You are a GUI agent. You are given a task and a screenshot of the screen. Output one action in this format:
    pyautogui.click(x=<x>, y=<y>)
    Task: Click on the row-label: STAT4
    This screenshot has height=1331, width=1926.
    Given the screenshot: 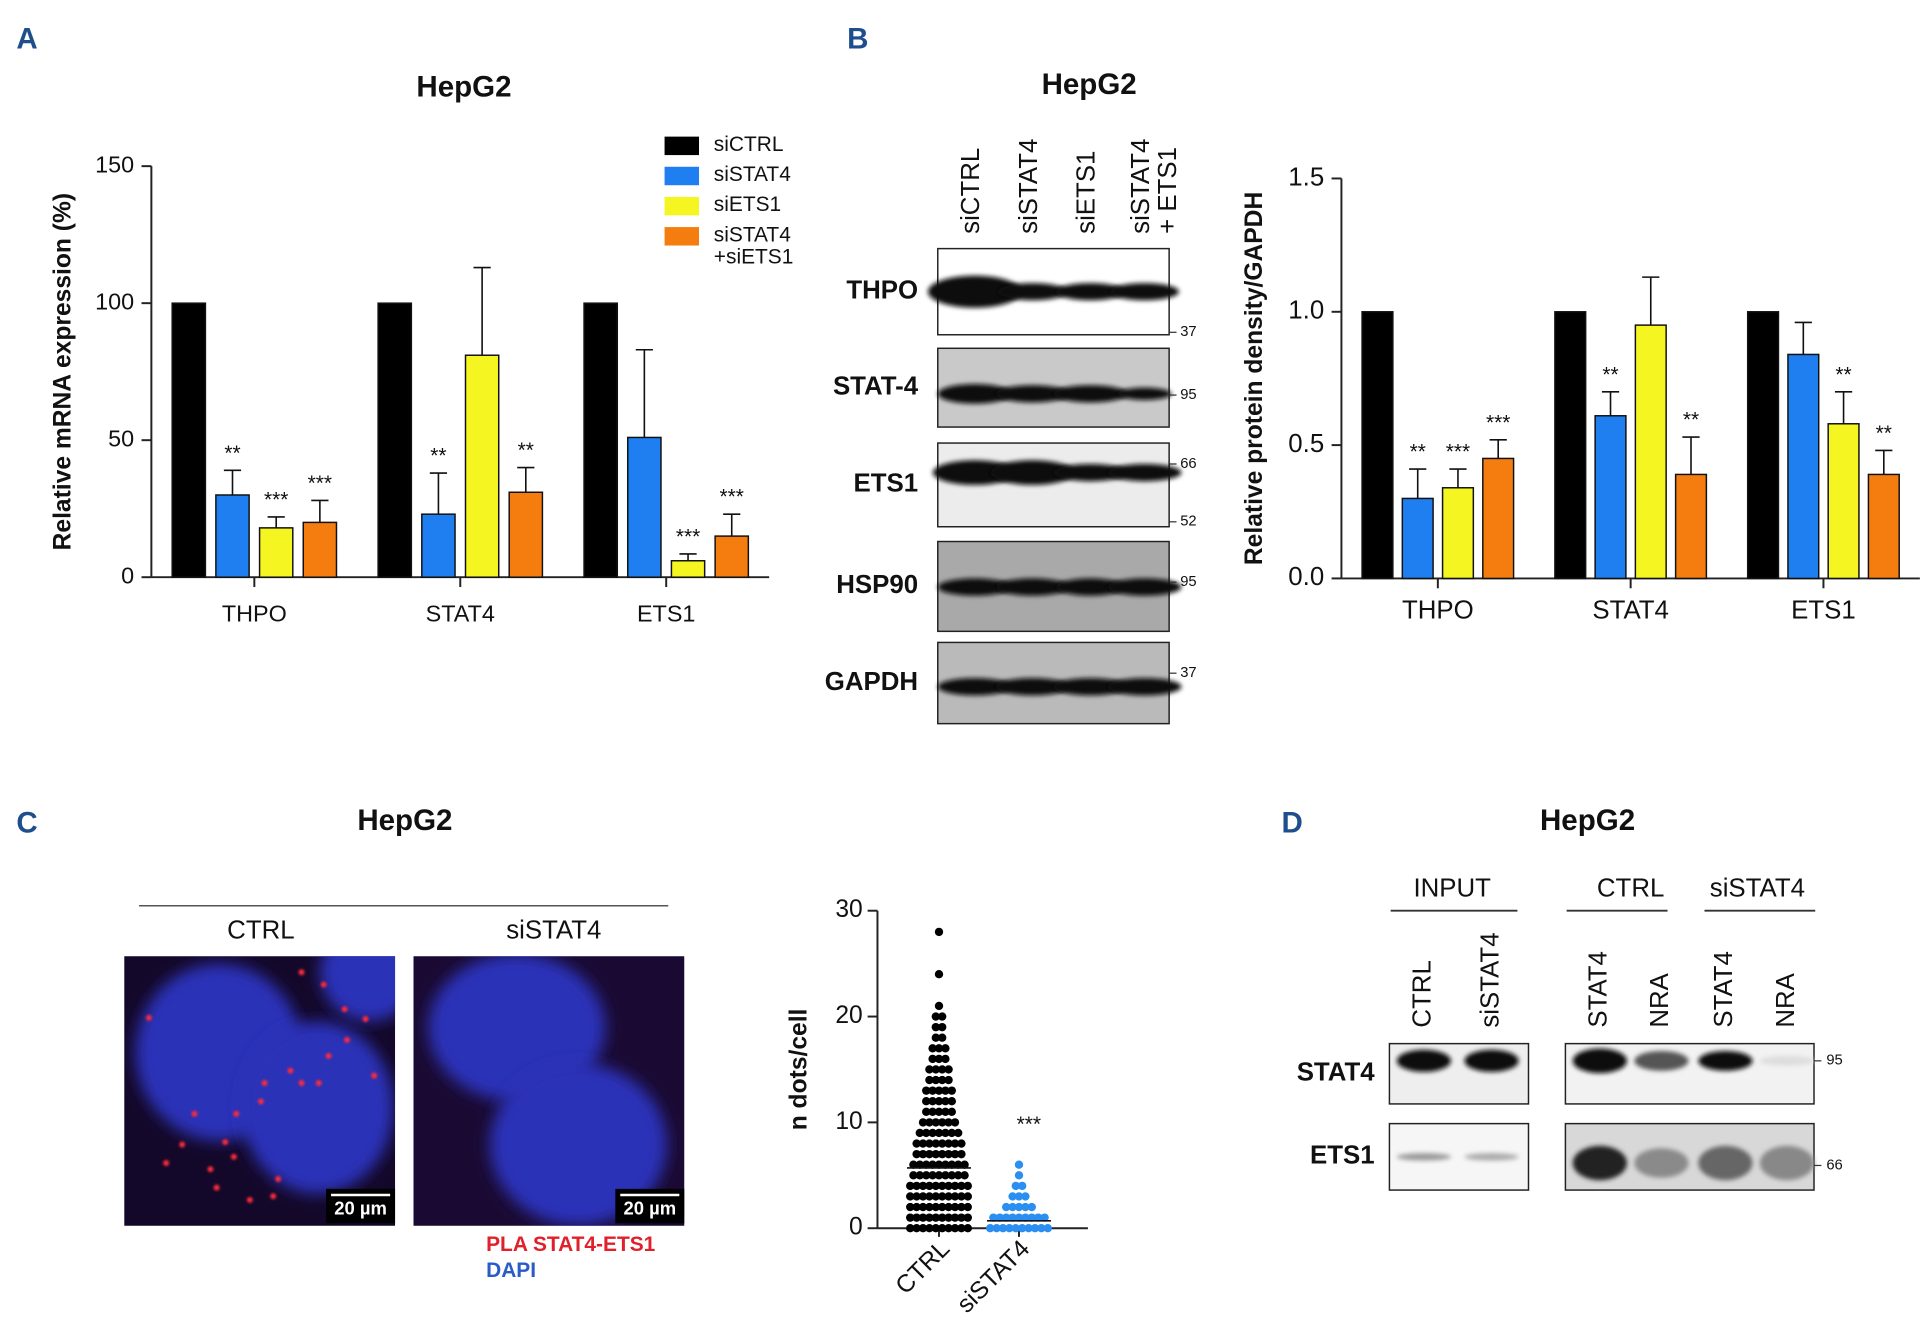 What is the action you would take?
    pyautogui.click(x=1336, y=1073)
    